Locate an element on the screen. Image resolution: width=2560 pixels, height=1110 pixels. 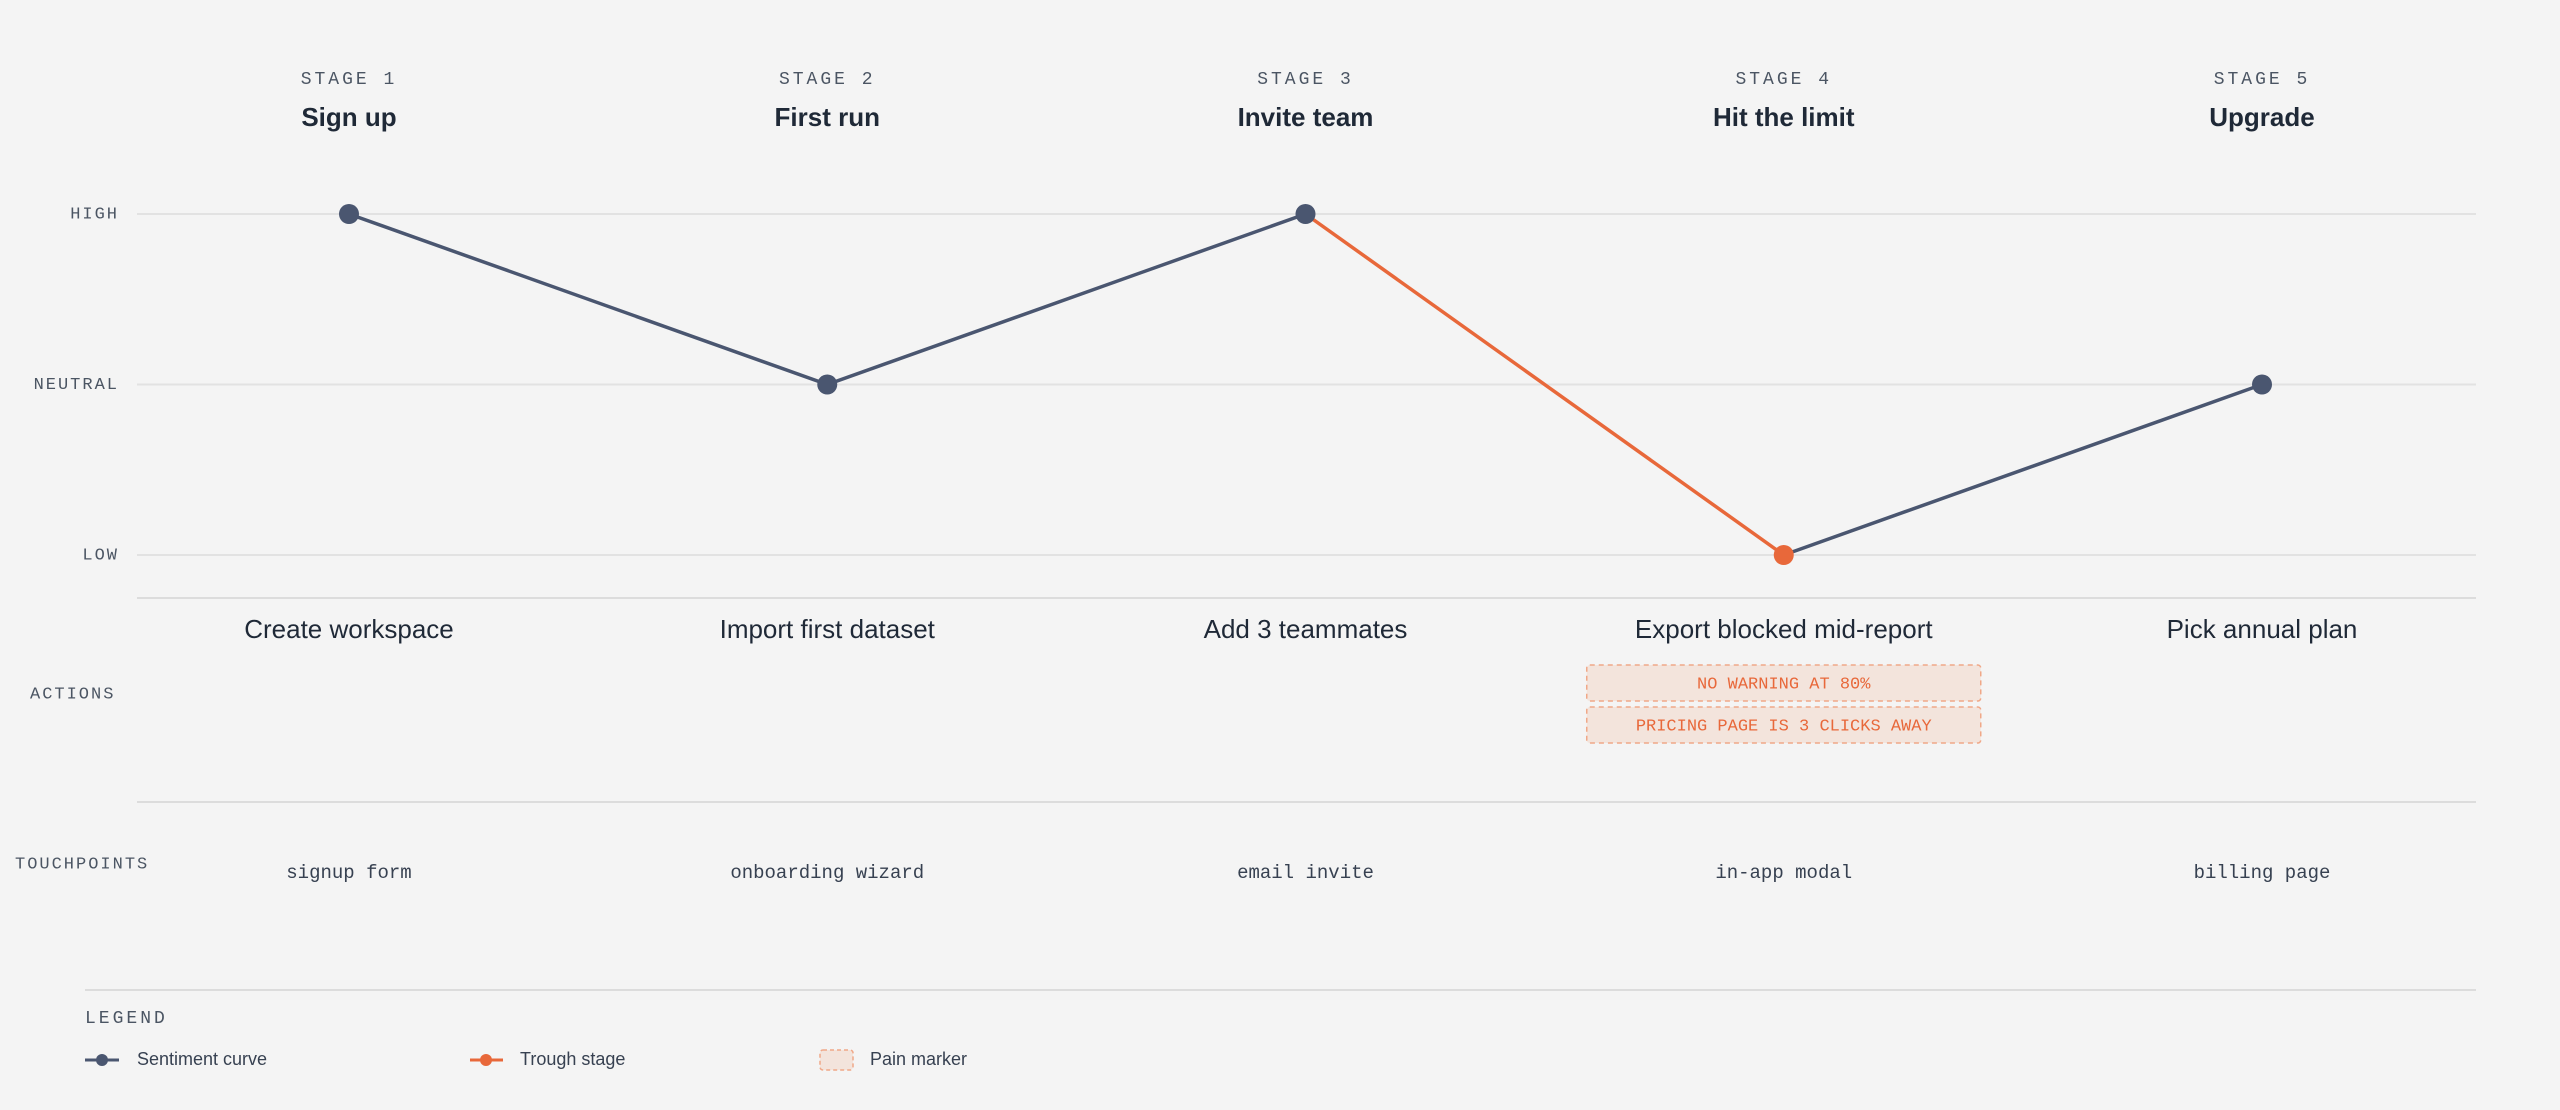
stage-title: First run is located at coordinates (827, 117).